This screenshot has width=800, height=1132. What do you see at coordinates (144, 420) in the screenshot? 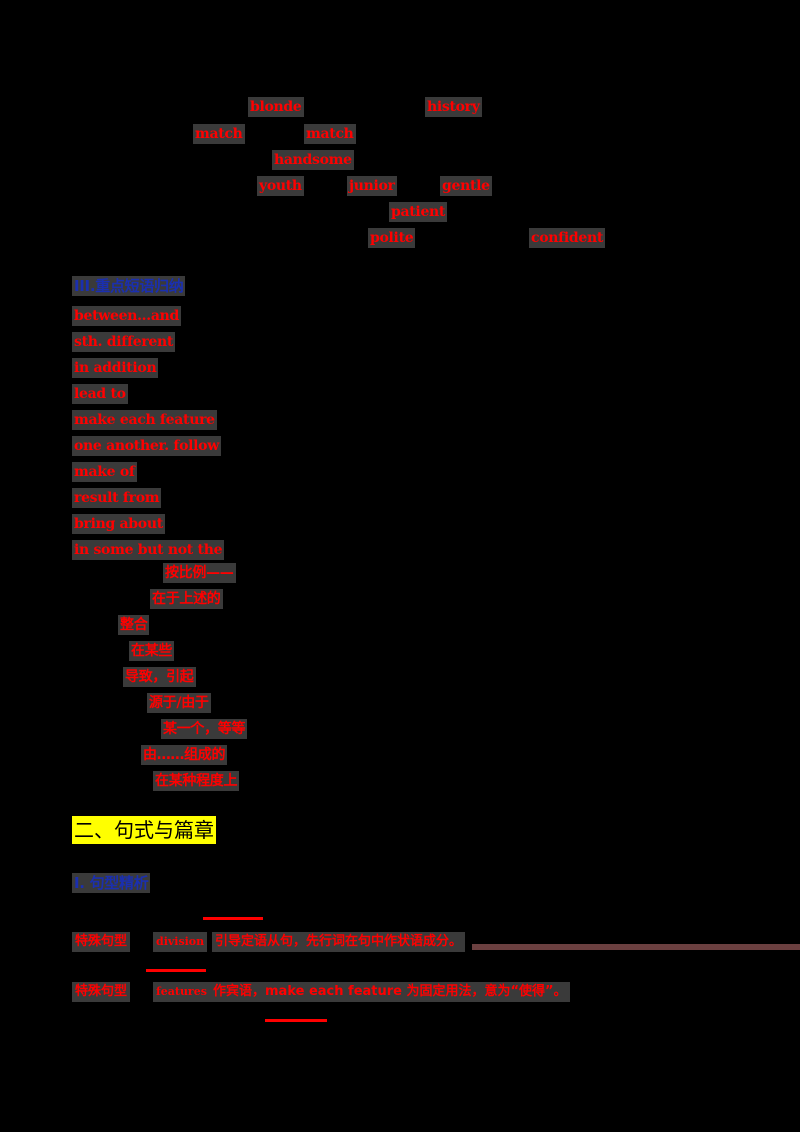
I see `phrase-item: make each feature` at bounding box center [144, 420].